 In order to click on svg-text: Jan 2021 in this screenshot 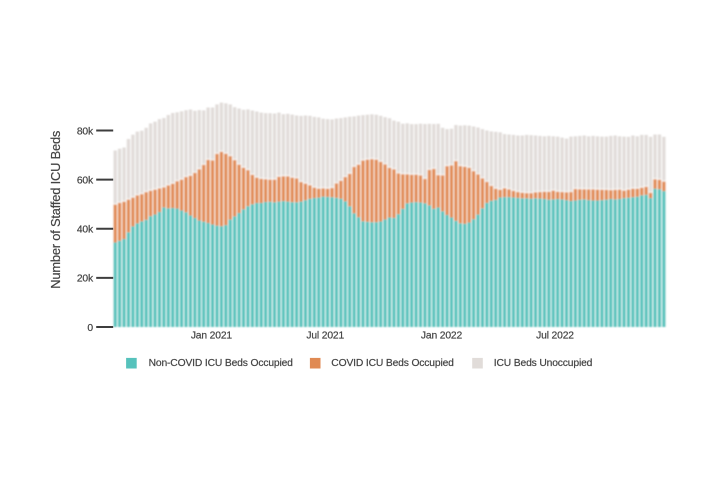, I will do `click(212, 336)`.